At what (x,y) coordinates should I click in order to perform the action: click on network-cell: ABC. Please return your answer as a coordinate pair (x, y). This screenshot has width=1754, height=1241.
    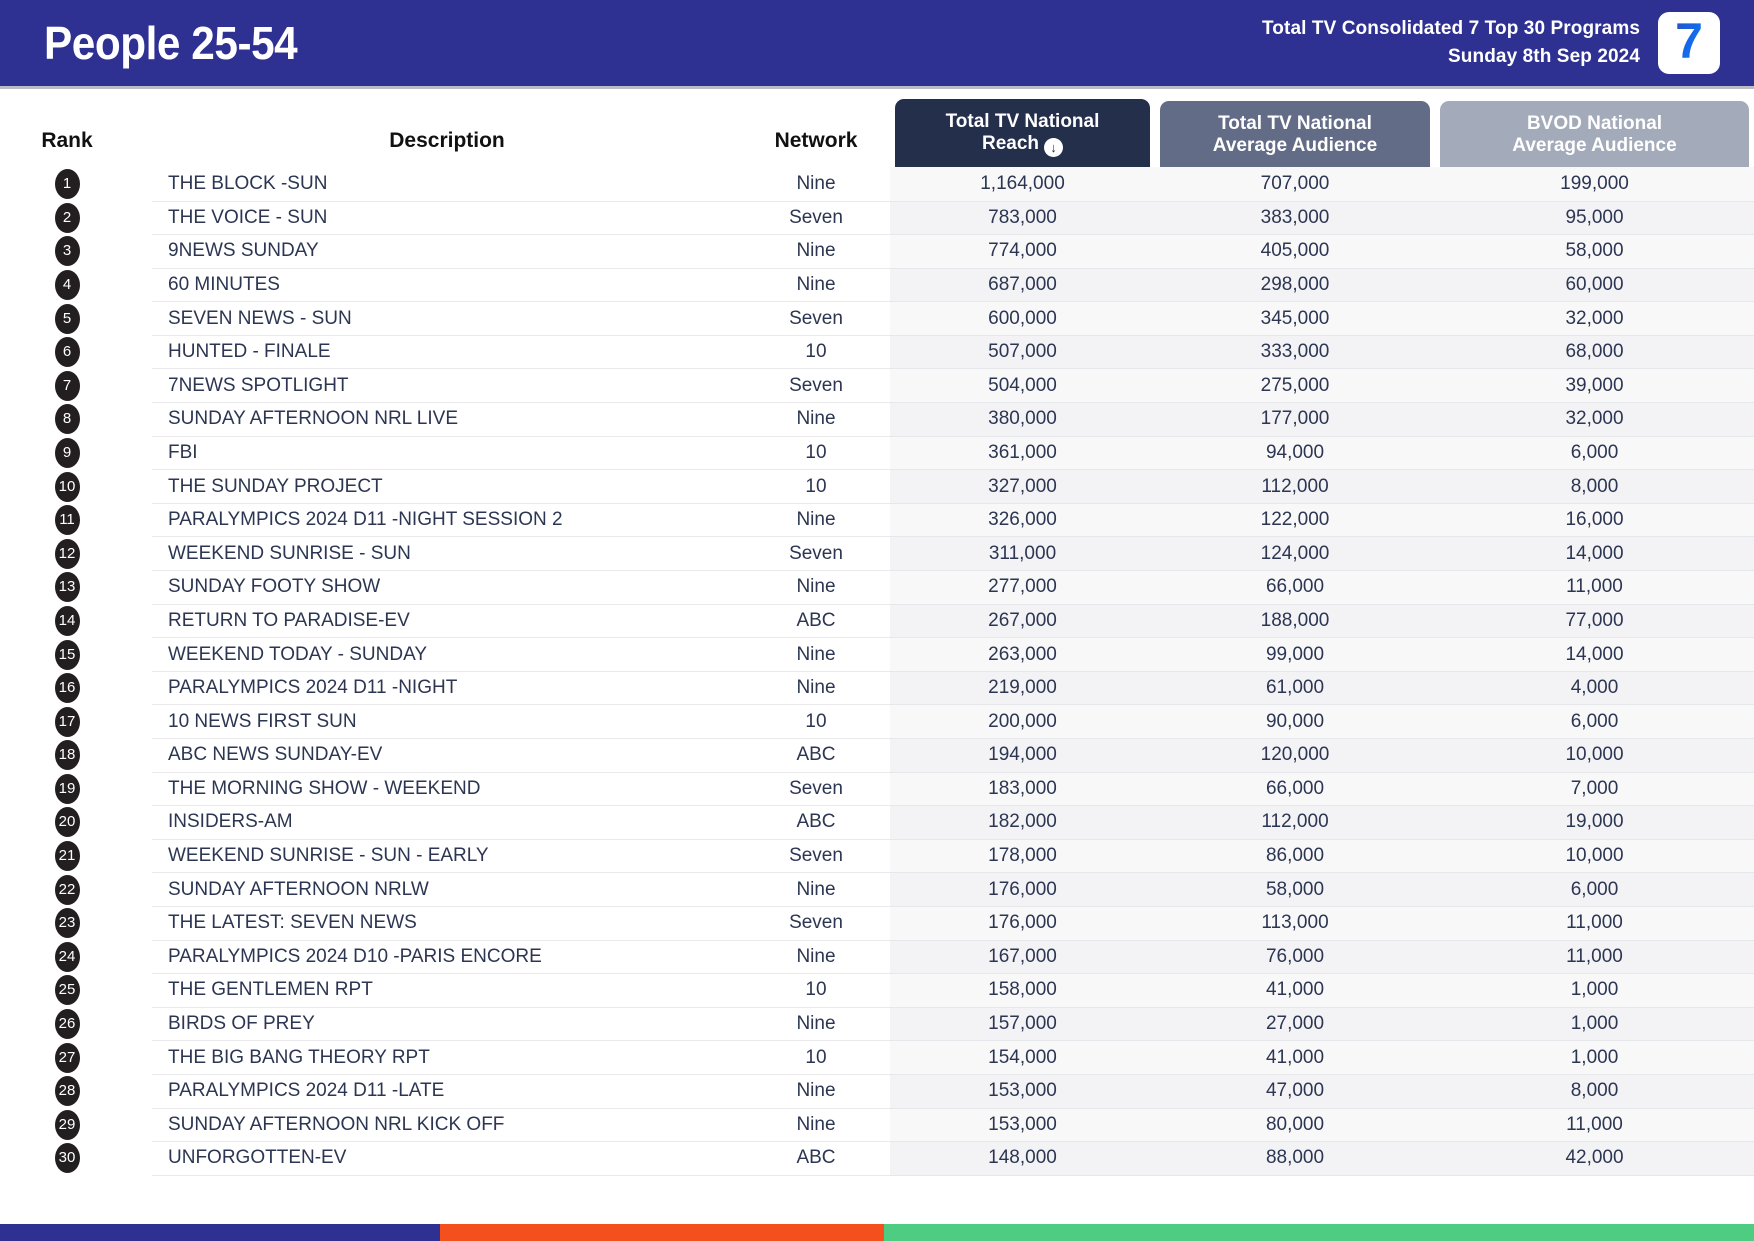
    Looking at the image, I should click on (816, 822).